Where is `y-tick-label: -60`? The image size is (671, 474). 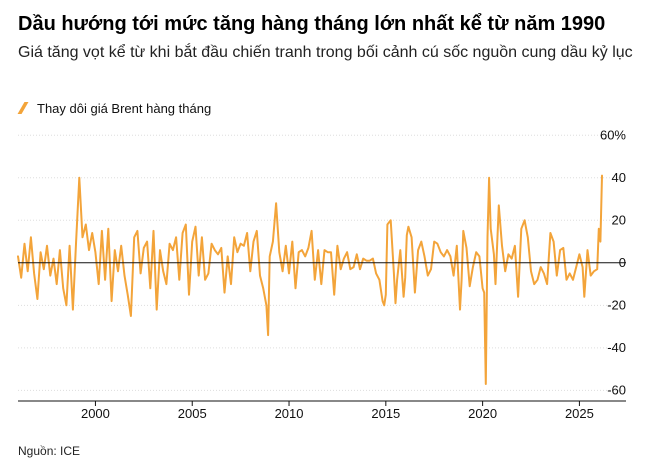 y-tick-label: -60 is located at coordinates (616, 389).